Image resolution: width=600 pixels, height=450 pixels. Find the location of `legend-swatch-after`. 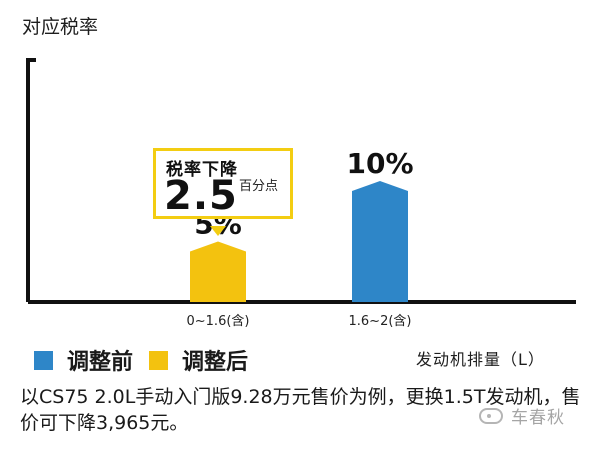

legend-swatch-after is located at coordinates (159, 360).